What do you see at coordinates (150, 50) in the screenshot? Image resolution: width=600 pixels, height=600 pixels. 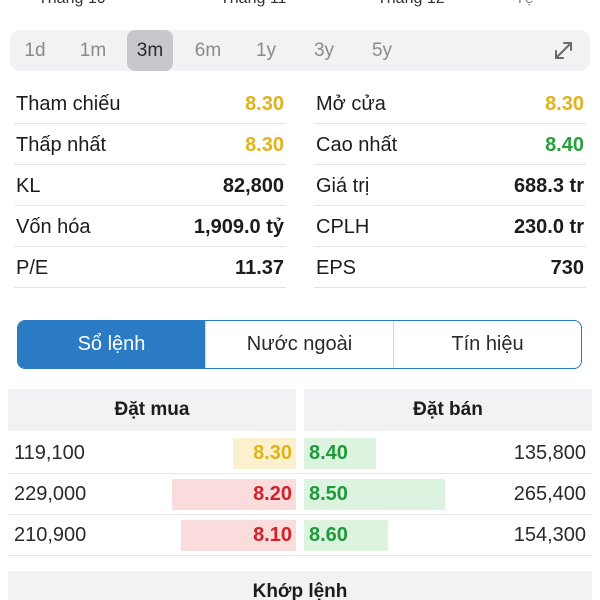 I see `range-3m-button: 3m` at bounding box center [150, 50].